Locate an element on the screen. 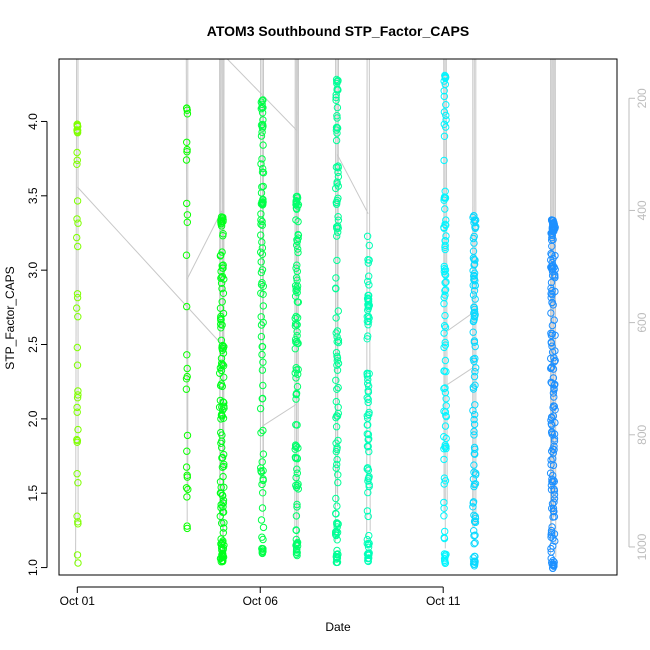 This screenshot has width=650, height=650. y2-tick-label: 1000 is located at coordinates (642, 546).